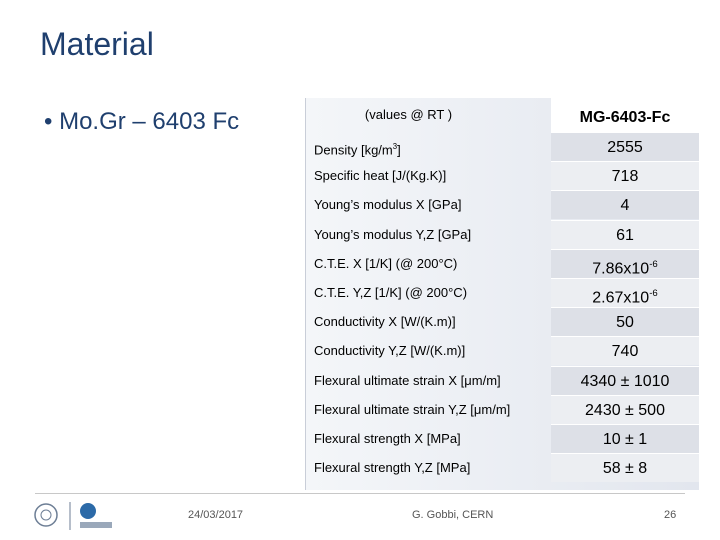 The height and width of the screenshot is (540, 720). I want to click on property-value: 61, so click(625, 234).